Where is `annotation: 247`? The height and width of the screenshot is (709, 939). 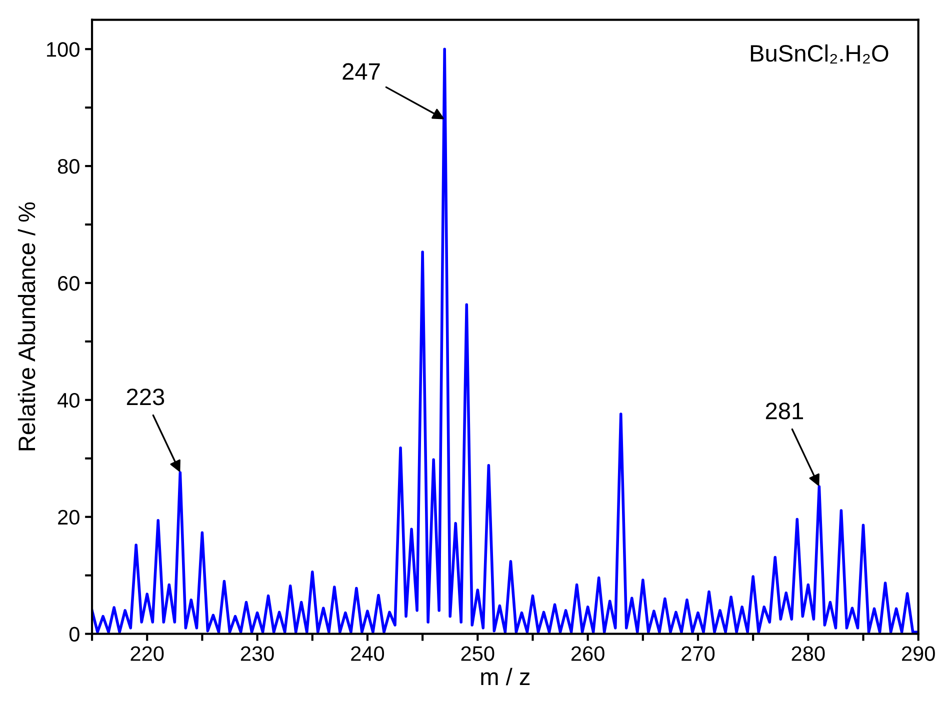
annotation: 247 is located at coordinates (361, 71).